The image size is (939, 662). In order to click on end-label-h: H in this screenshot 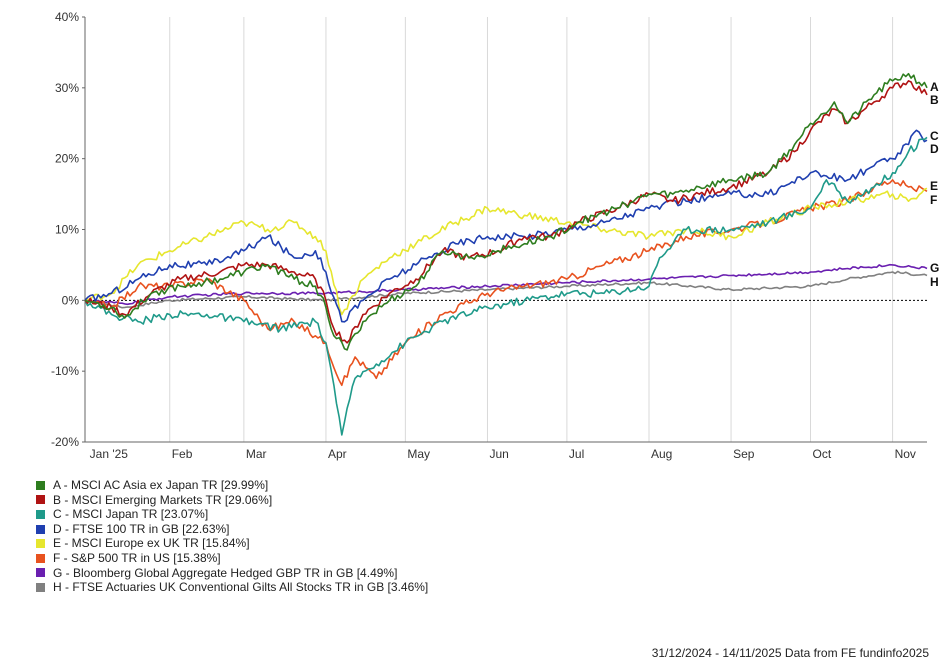, I will do `click(934, 282)`.